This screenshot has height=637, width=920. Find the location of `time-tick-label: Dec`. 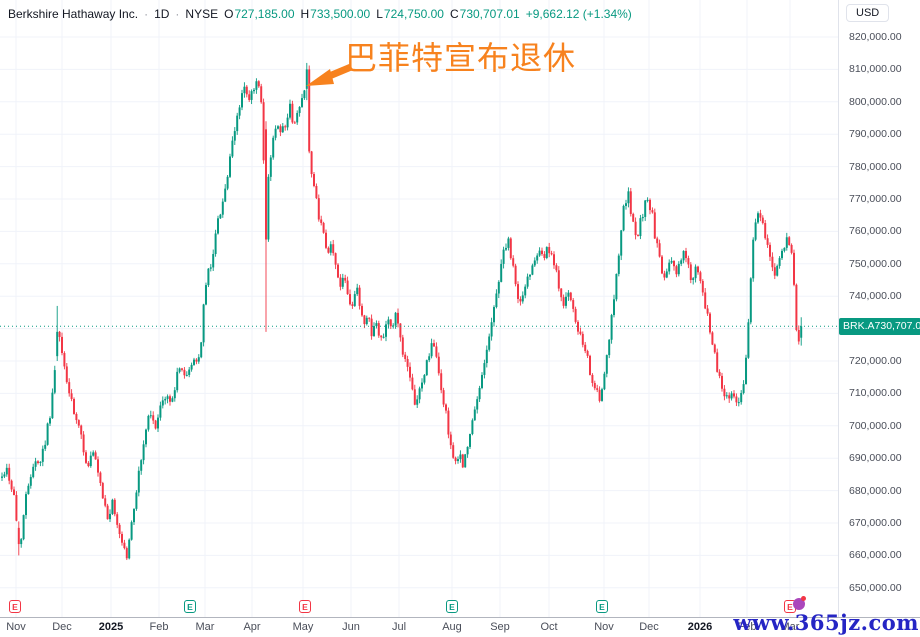

time-tick-label: Dec is located at coordinates (649, 627).